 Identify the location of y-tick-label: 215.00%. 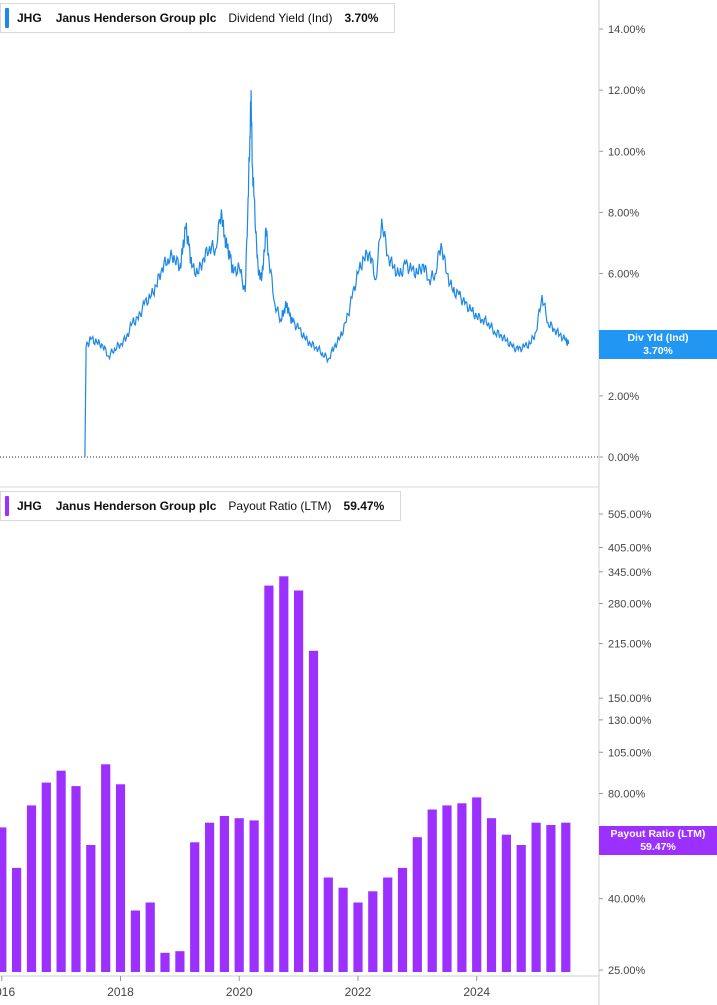
(630, 645).